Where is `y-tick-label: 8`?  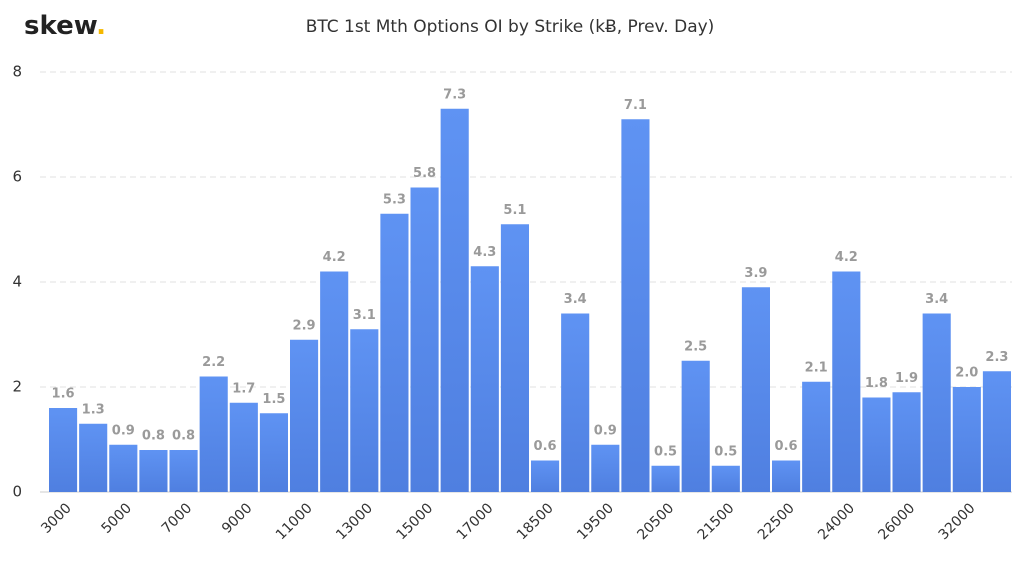
y-tick-label: 8 is located at coordinates (17, 72).